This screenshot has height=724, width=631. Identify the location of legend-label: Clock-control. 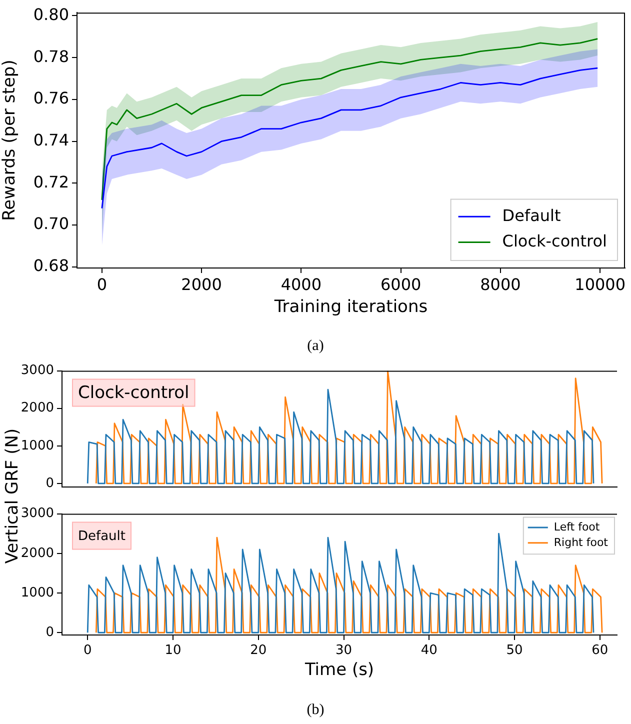
(554, 240).